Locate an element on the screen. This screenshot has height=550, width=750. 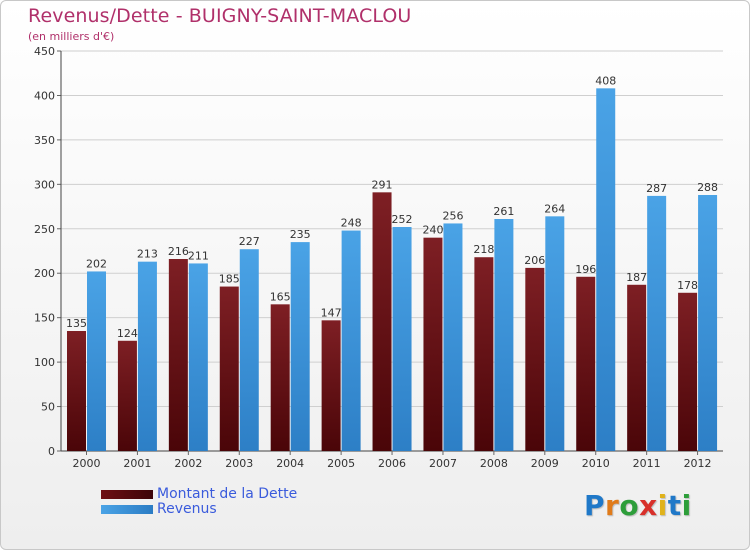
chart-title: Revenus/Dette - BUIGNY-SAINT-MACLOU is located at coordinates (220, 16).